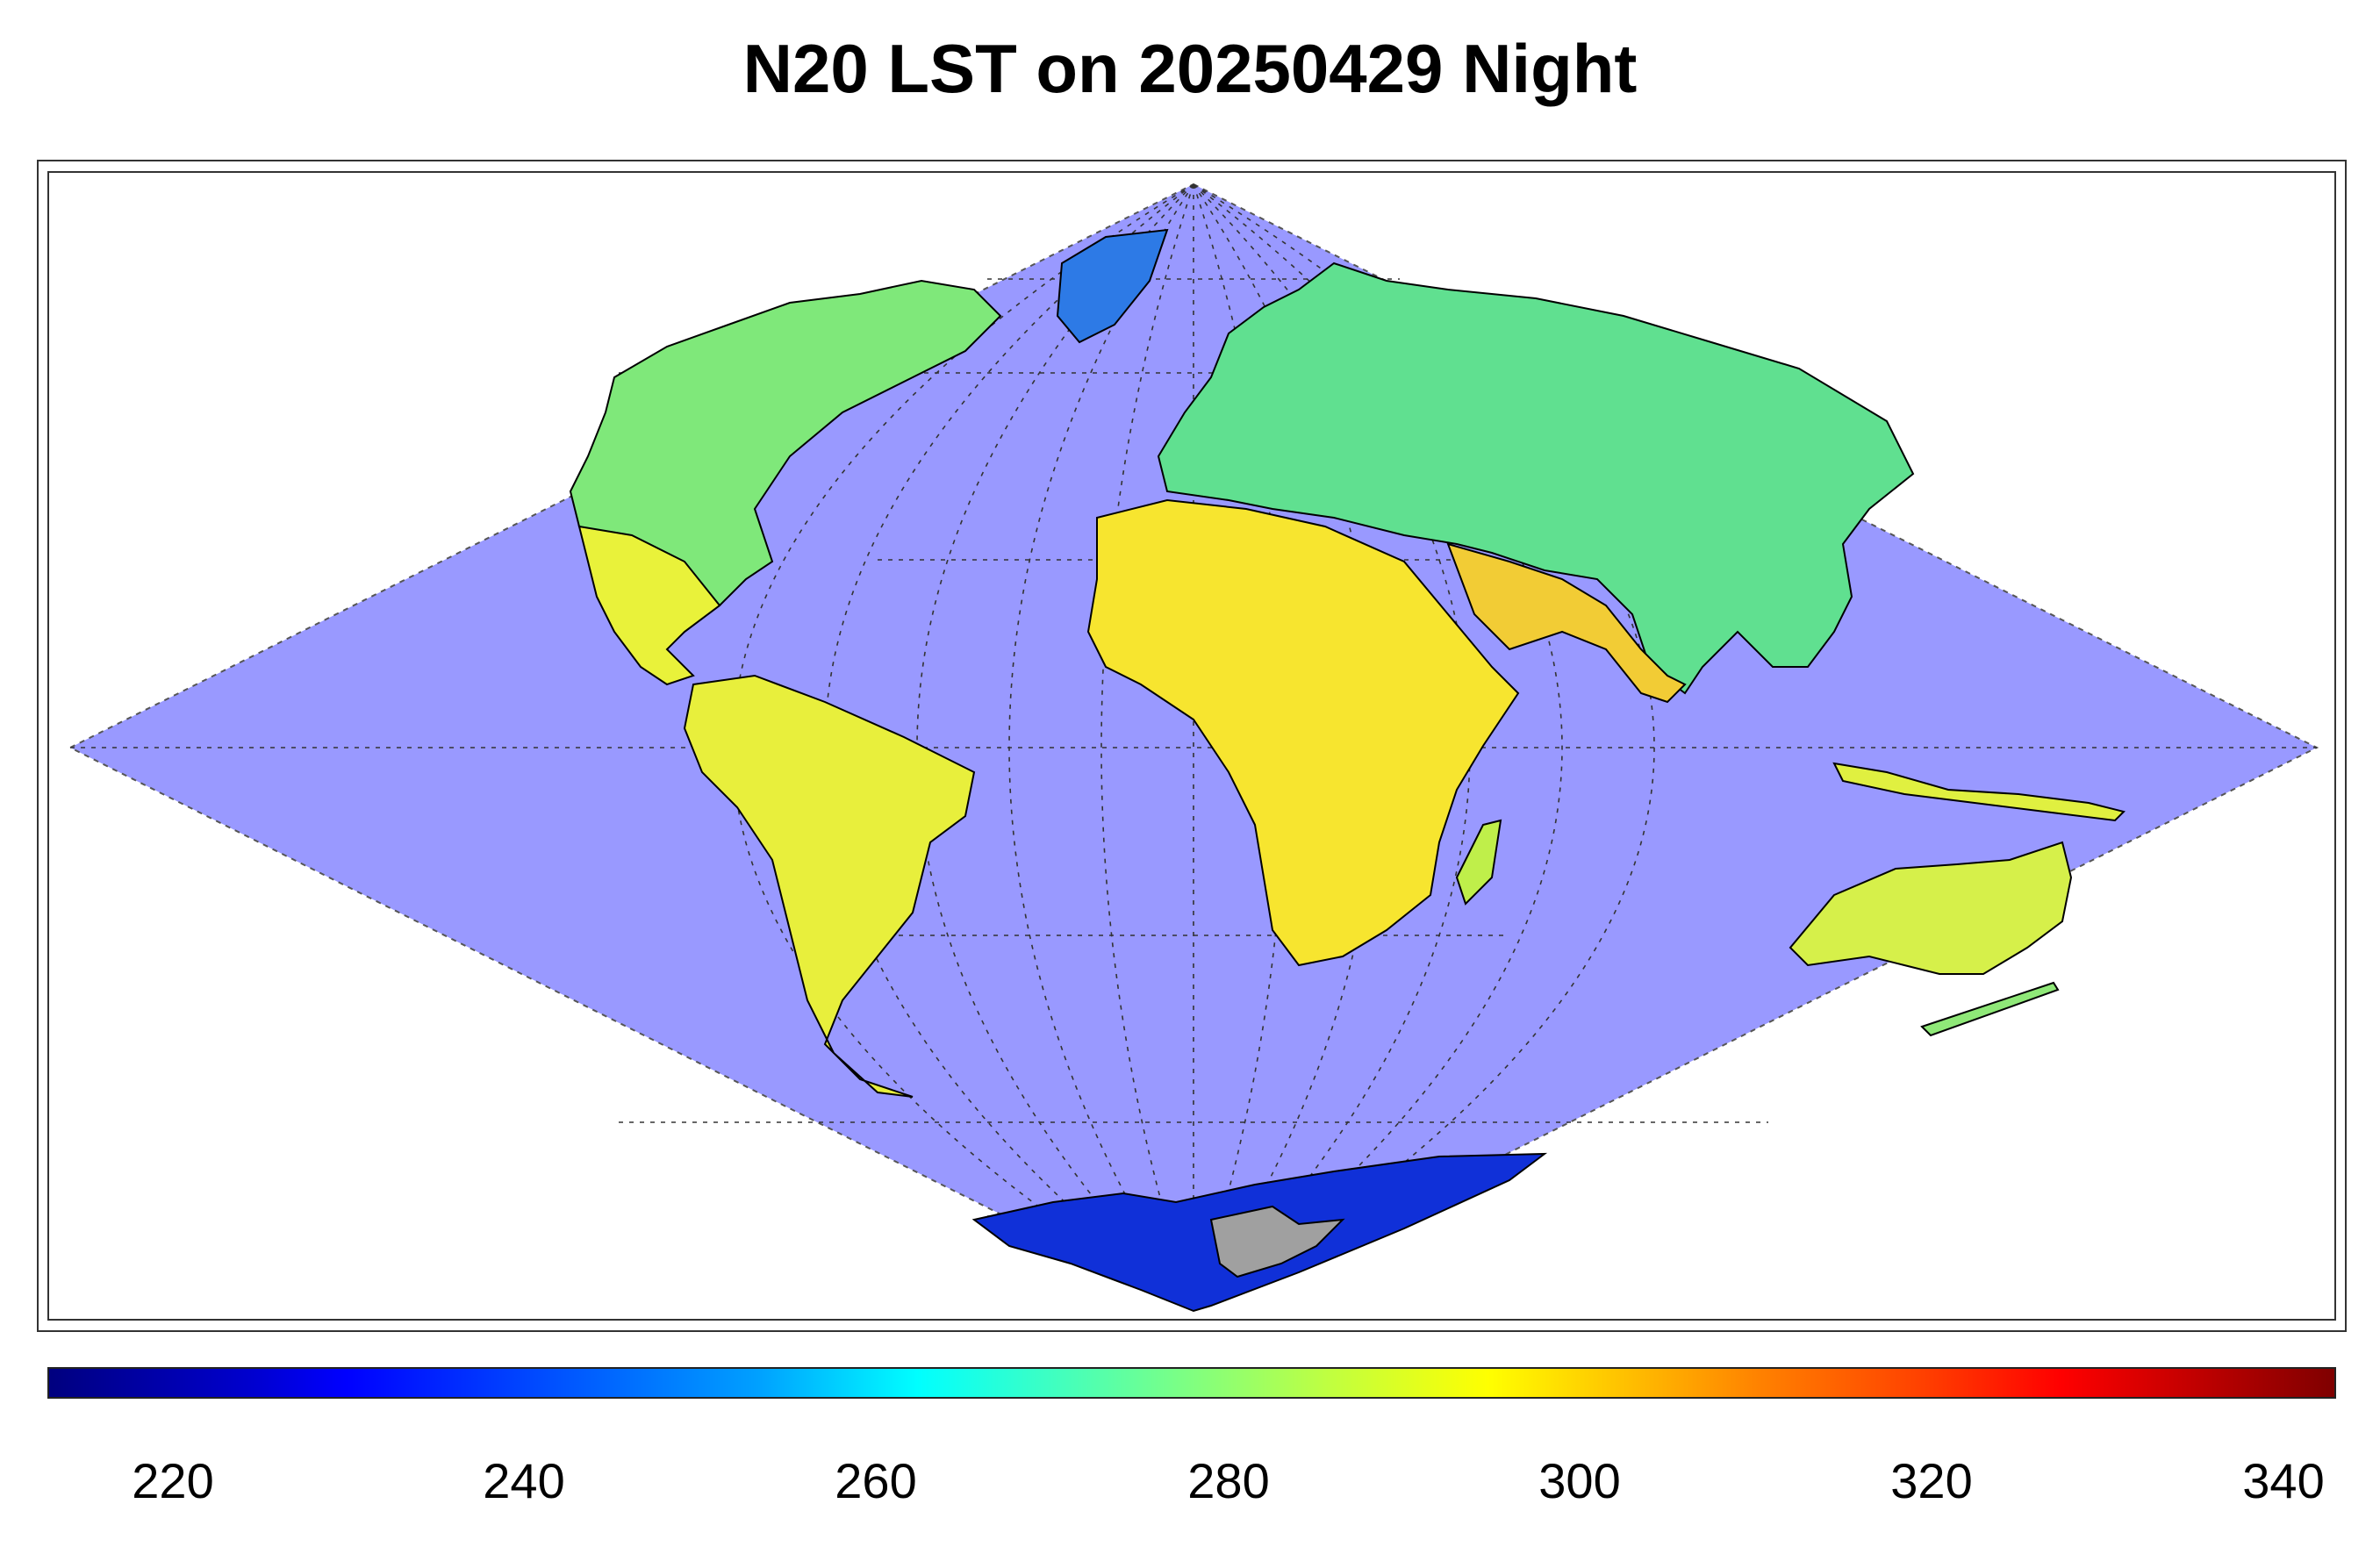 The image size is (2380, 1554). Describe the element at coordinates (876, 1480) in the screenshot. I see `colorbar-tick-label: 260` at that location.